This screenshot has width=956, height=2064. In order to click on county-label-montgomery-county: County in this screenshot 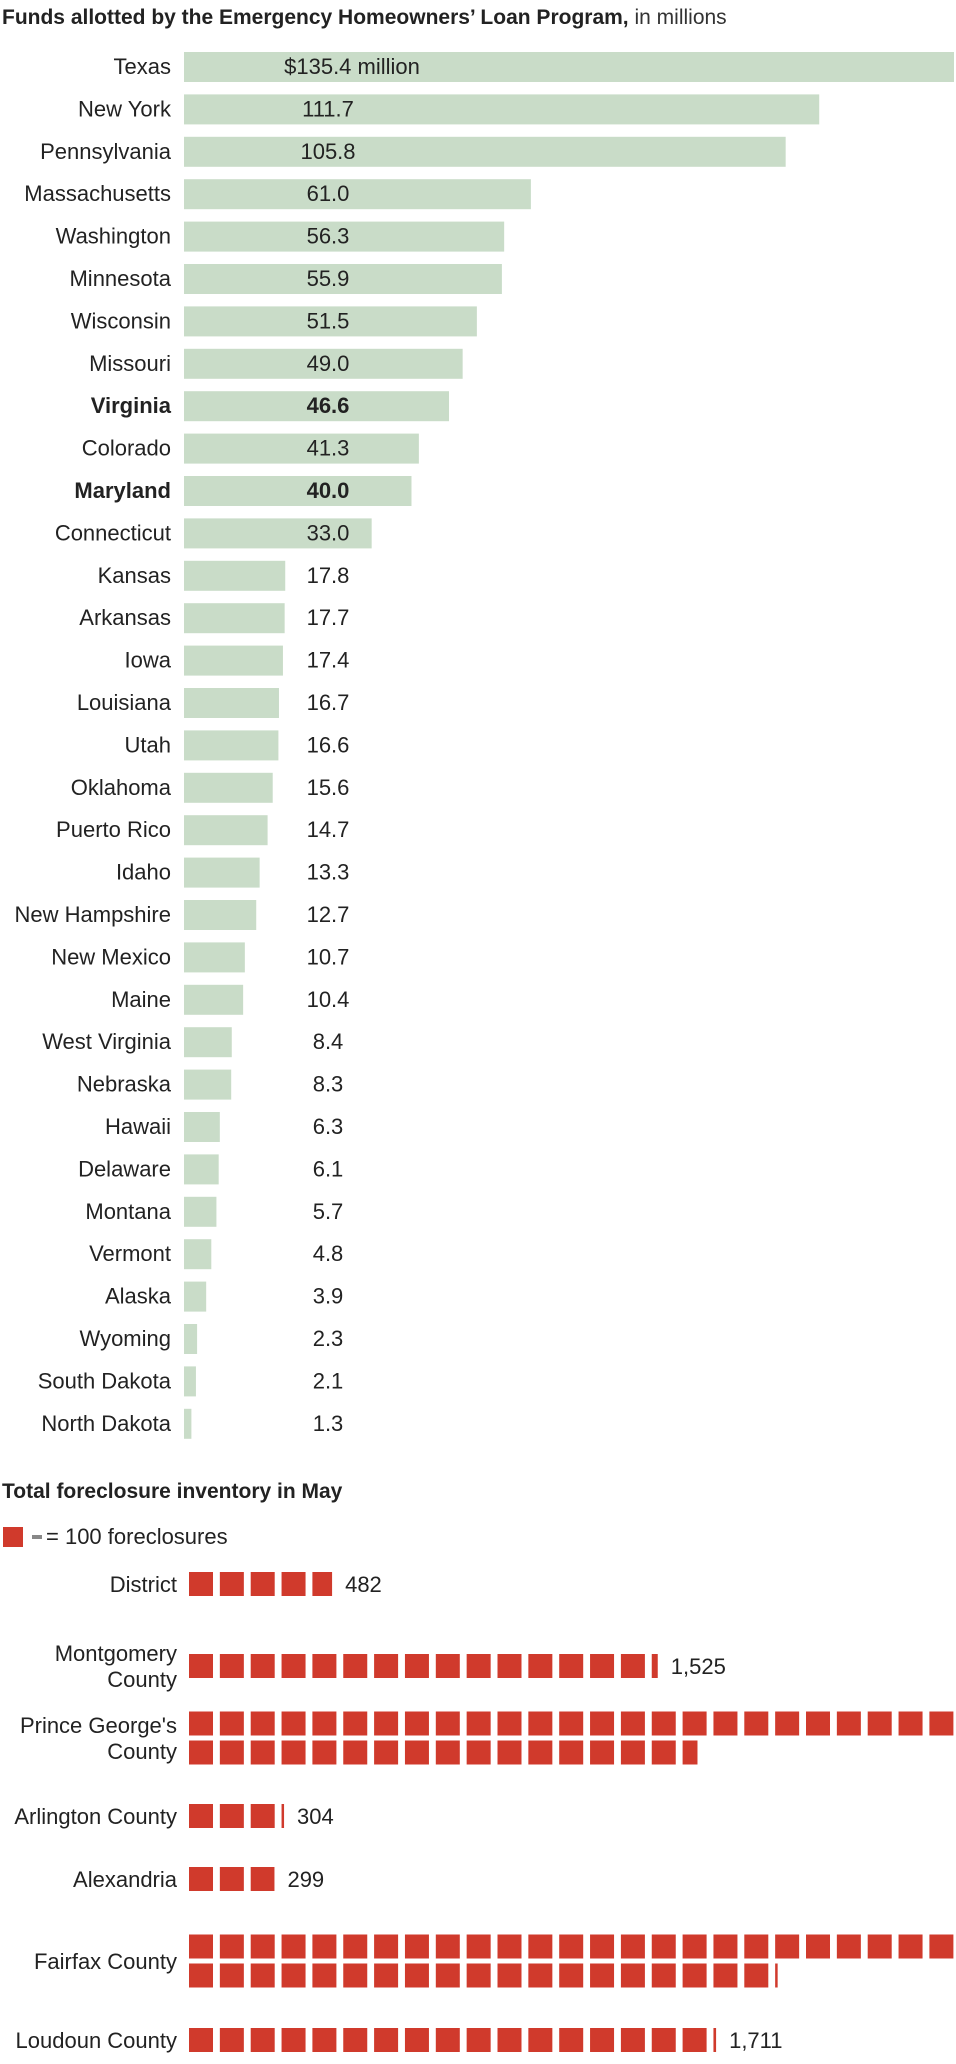, I will do `click(142, 1679)`.